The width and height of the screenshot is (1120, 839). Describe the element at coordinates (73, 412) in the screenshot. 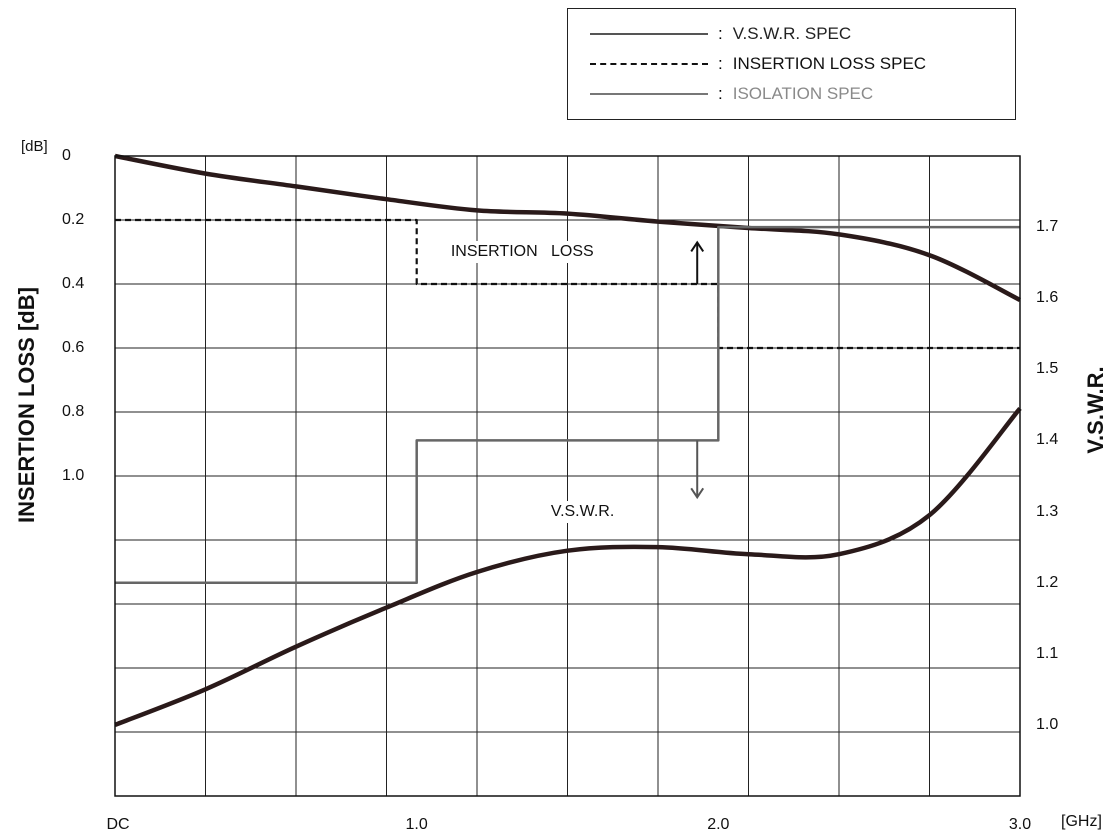

I see `left-tick-label: 0.8` at that location.